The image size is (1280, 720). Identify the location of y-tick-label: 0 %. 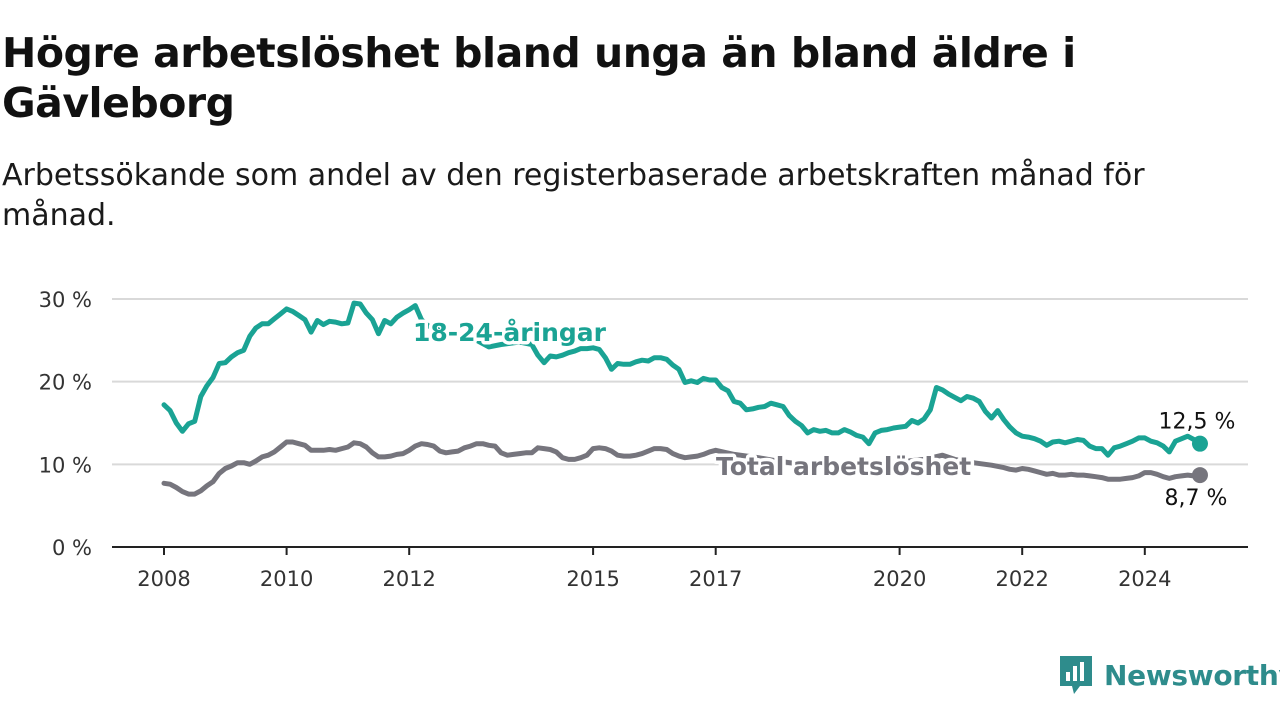
(72, 548).